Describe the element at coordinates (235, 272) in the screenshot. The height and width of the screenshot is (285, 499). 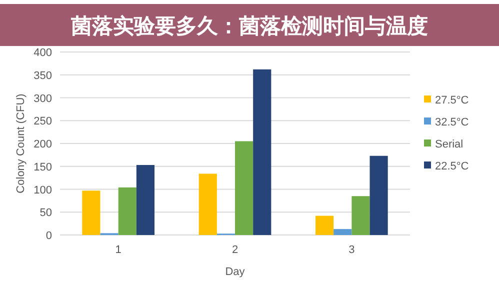
I see `x-axis-title: Day` at that location.